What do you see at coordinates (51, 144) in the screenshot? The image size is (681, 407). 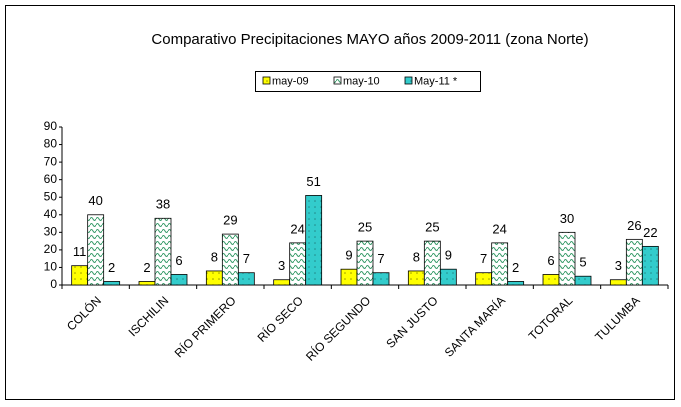 I see `y-tick-label: 80` at bounding box center [51, 144].